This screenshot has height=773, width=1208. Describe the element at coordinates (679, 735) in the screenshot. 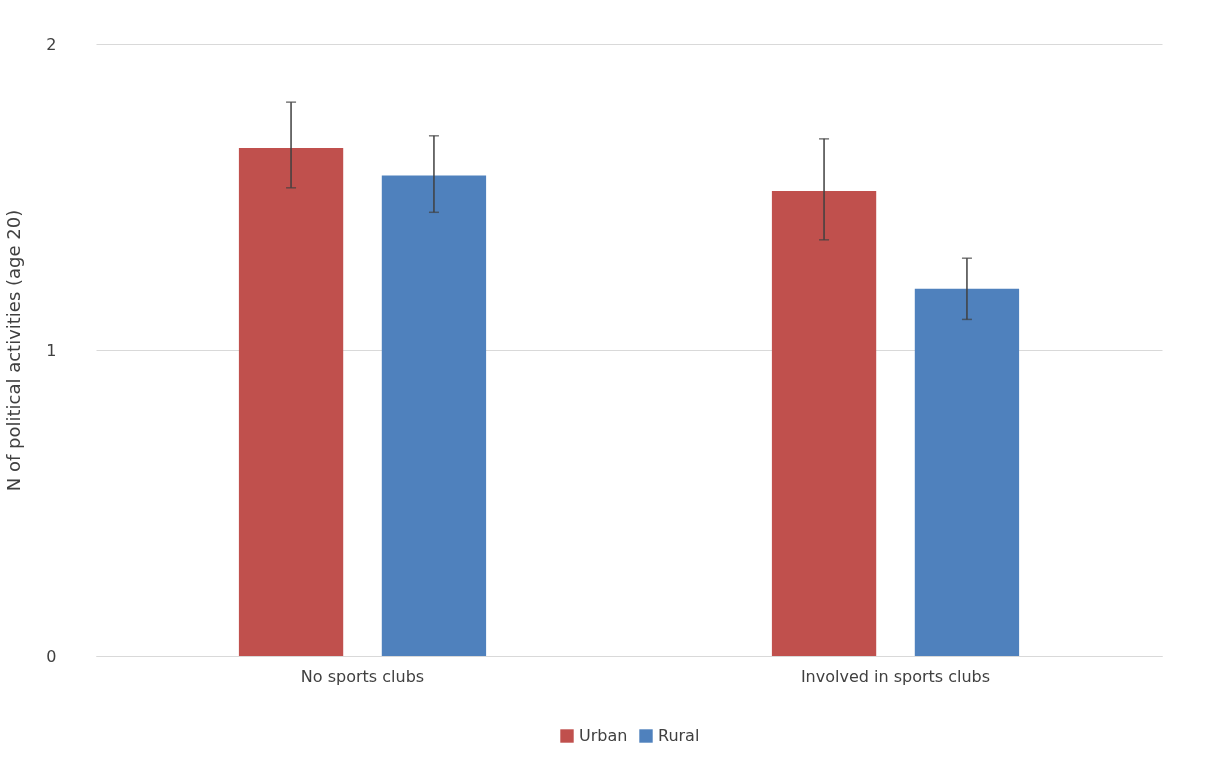

I see `legend-label: Rural` at that location.